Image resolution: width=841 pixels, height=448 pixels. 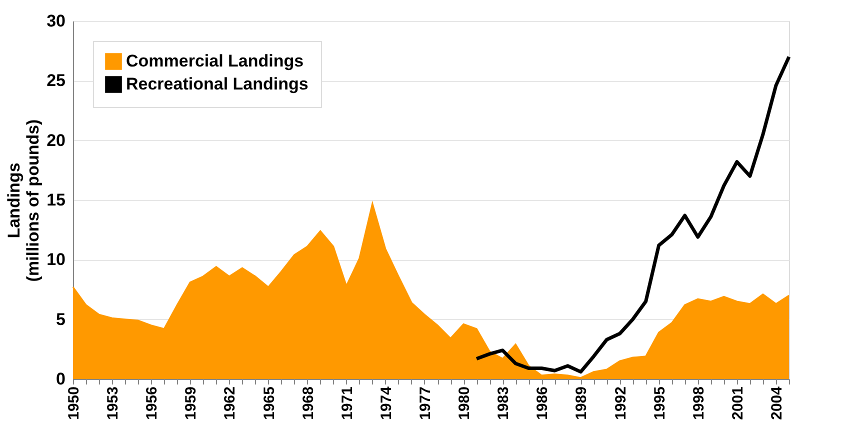 I want to click on y-tick-label: 25, so click(x=56, y=80).